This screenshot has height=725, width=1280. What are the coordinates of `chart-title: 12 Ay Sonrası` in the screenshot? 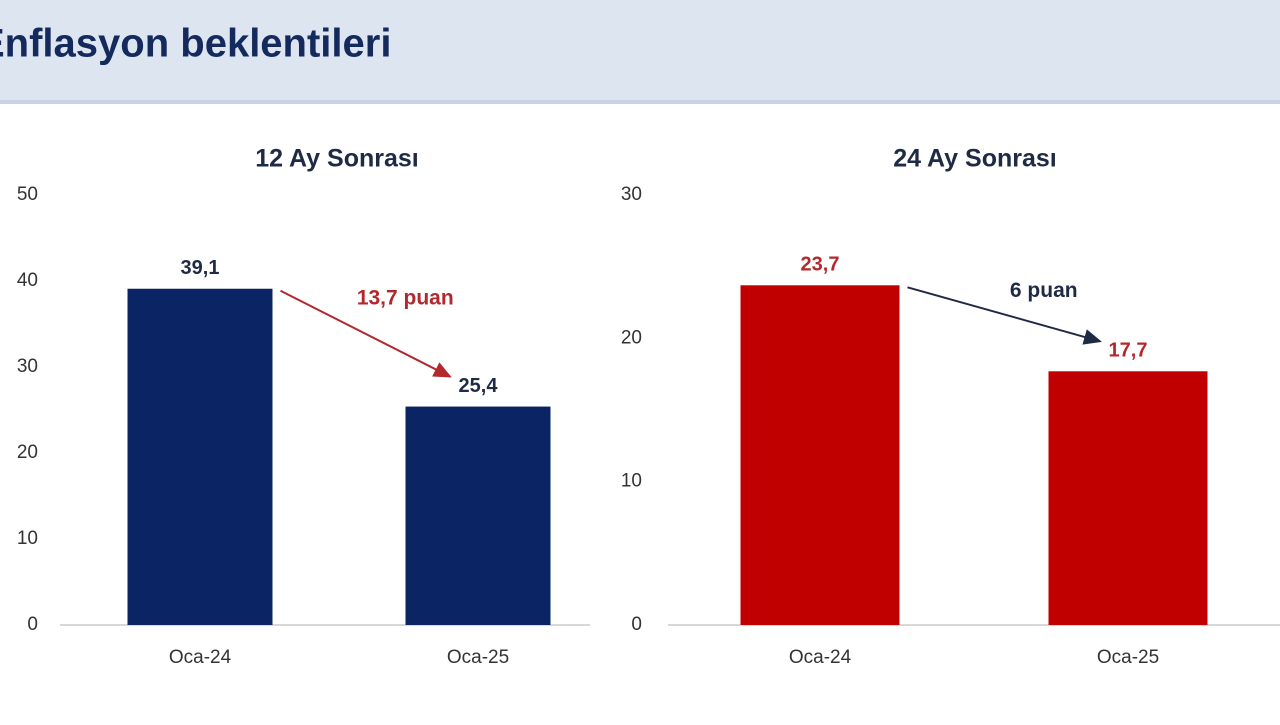 It's located at (337, 159).